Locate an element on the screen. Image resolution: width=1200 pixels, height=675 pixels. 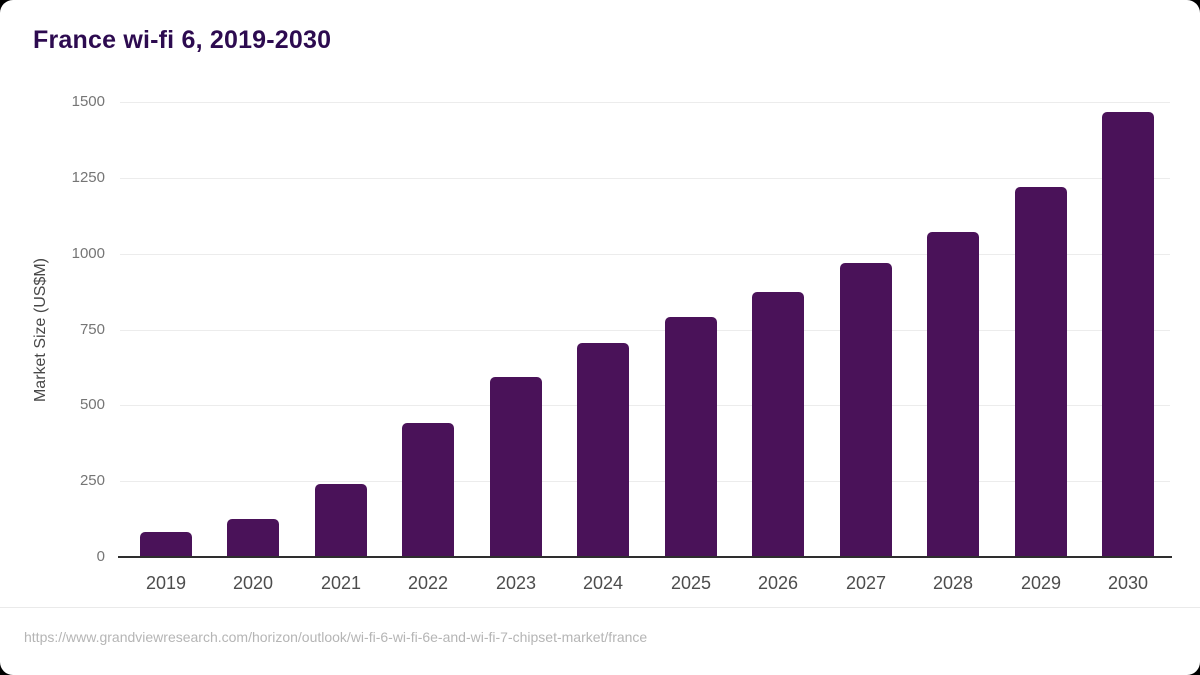
y-tick-label-1500: 1500 is located at coordinates (88, 101).